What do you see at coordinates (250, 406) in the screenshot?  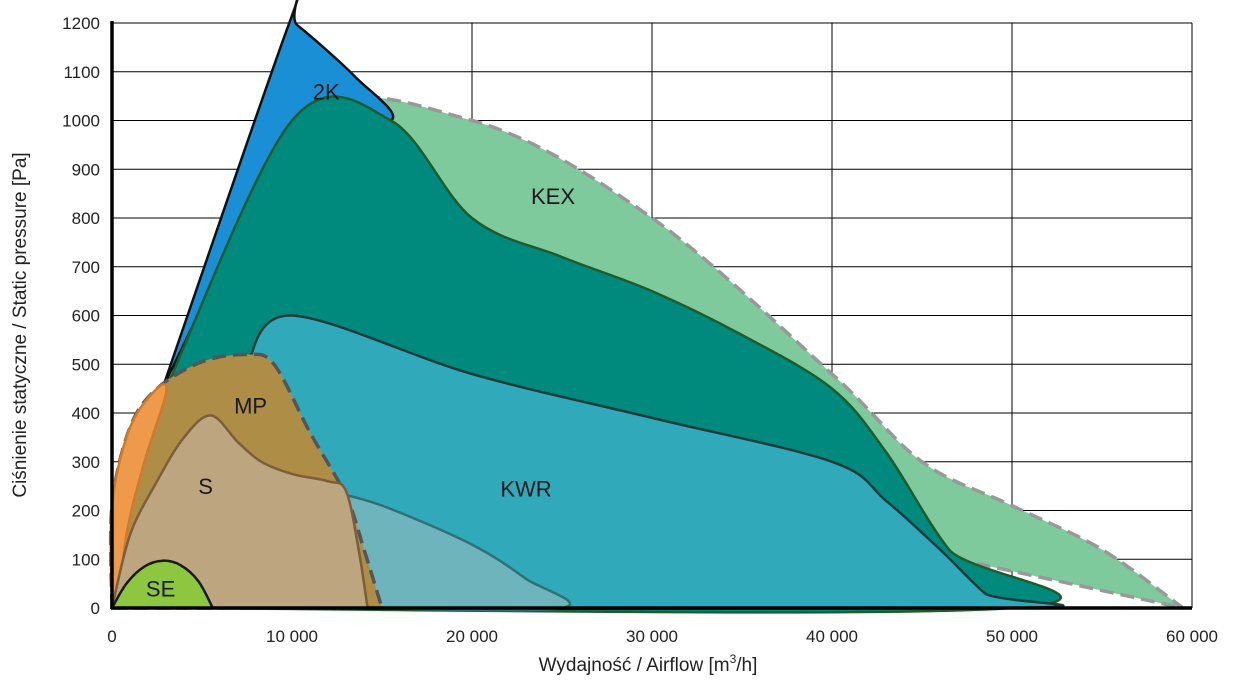 I see `region-label-mp: MP` at bounding box center [250, 406].